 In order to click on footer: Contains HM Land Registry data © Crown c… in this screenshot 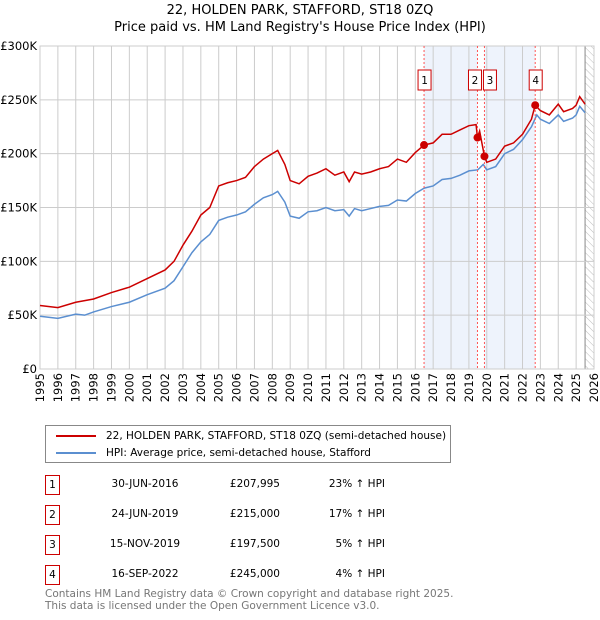, I will do `click(249, 600)`.